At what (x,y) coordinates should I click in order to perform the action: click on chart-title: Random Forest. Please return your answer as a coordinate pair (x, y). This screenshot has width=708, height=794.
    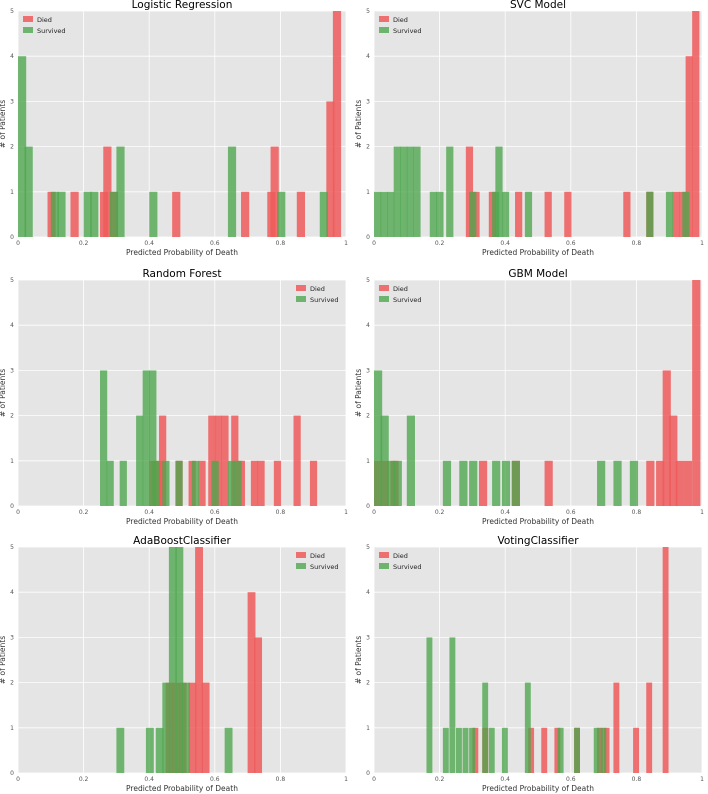
    Looking at the image, I should click on (181, 274).